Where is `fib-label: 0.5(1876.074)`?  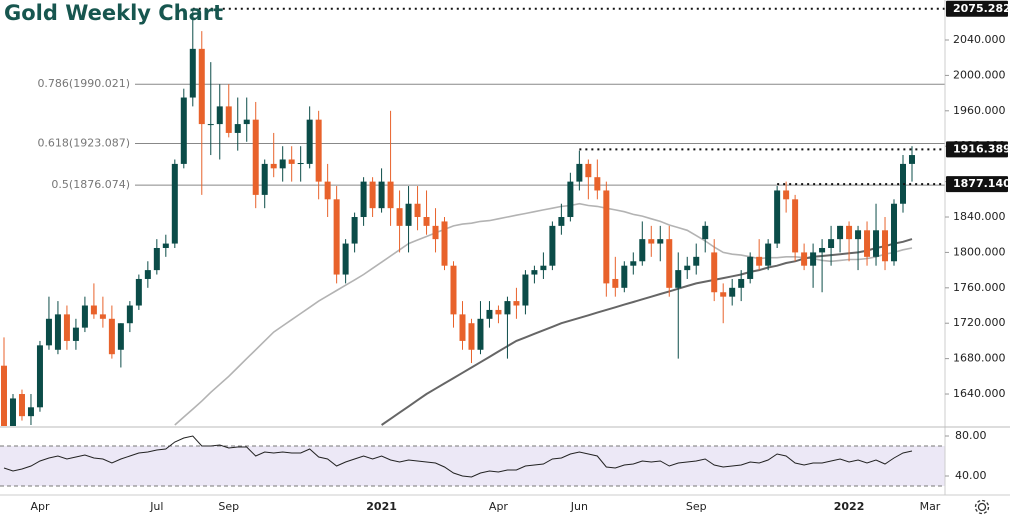
fib-label: 0.5(1876.074) is located at coordinates (90, 184).